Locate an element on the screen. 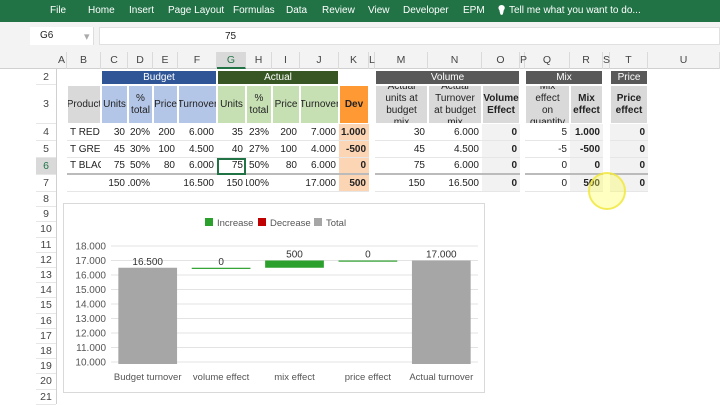 The width and height of the screenshot is (720, 405). cell-E5: 100 is located at coordinates (165, 149).